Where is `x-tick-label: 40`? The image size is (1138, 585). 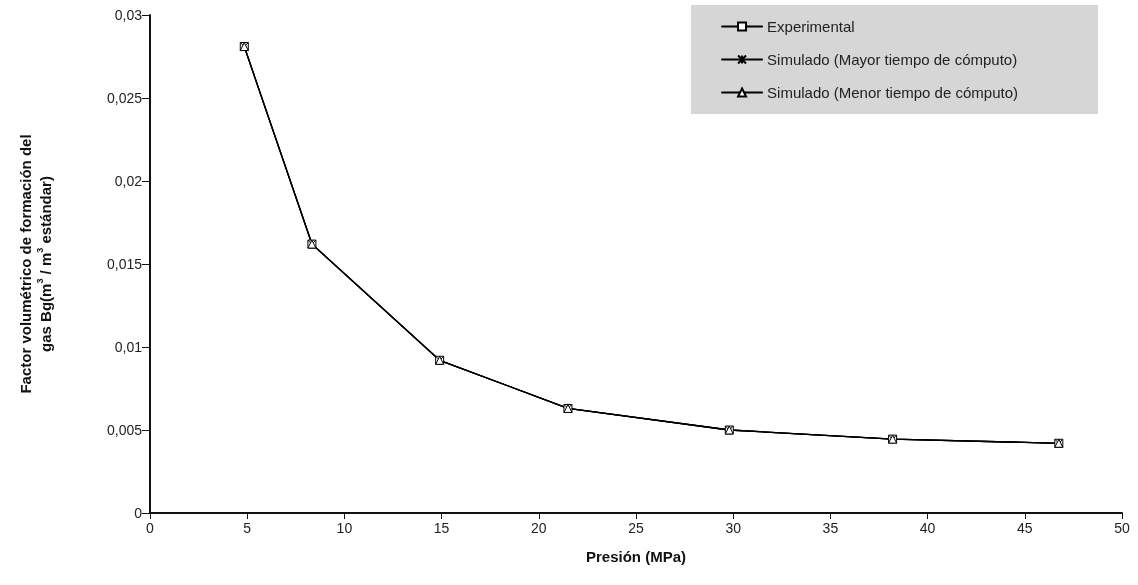 x-tick-label: 40 is located at coordinates (927, 528).